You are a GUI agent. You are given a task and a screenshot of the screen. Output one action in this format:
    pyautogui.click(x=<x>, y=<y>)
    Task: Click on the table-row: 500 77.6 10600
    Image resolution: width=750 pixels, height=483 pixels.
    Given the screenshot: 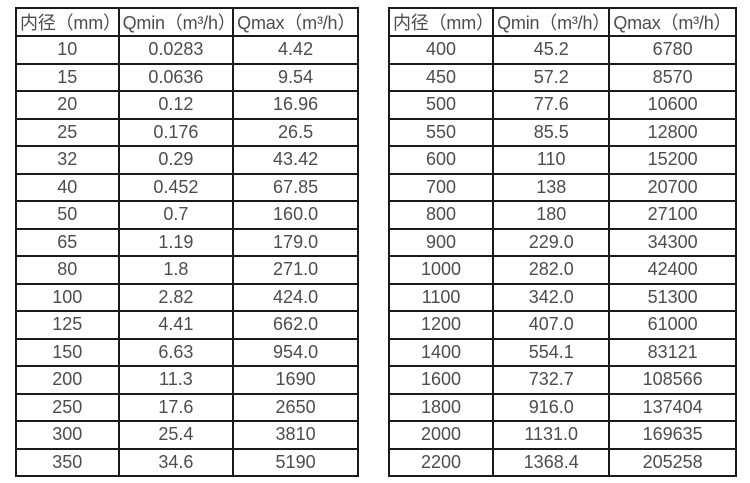 What is the action you would take?
    pyautogui.click(x=562, y=105)
    